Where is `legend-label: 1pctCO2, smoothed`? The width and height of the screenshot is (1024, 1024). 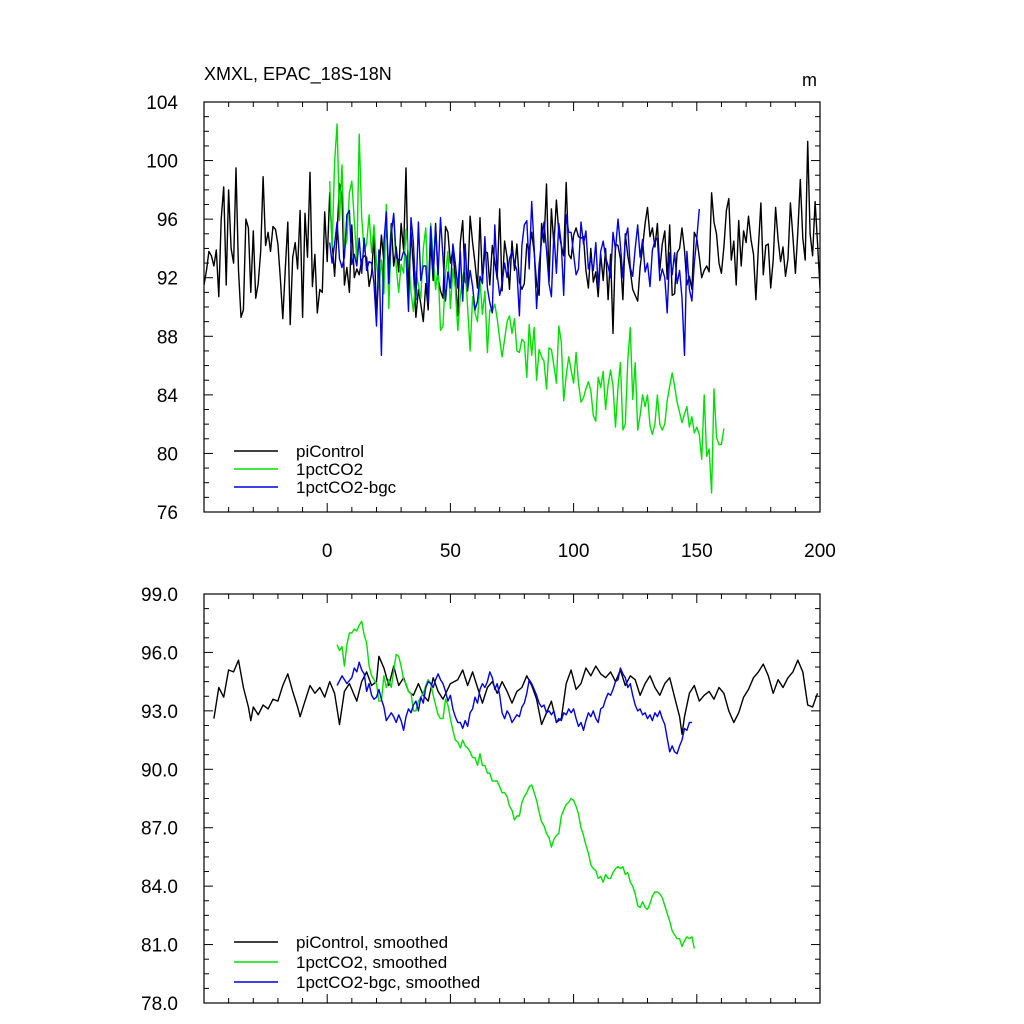 legend-label: 1pctCO2, smoothed is located at coordinates (371, 962).